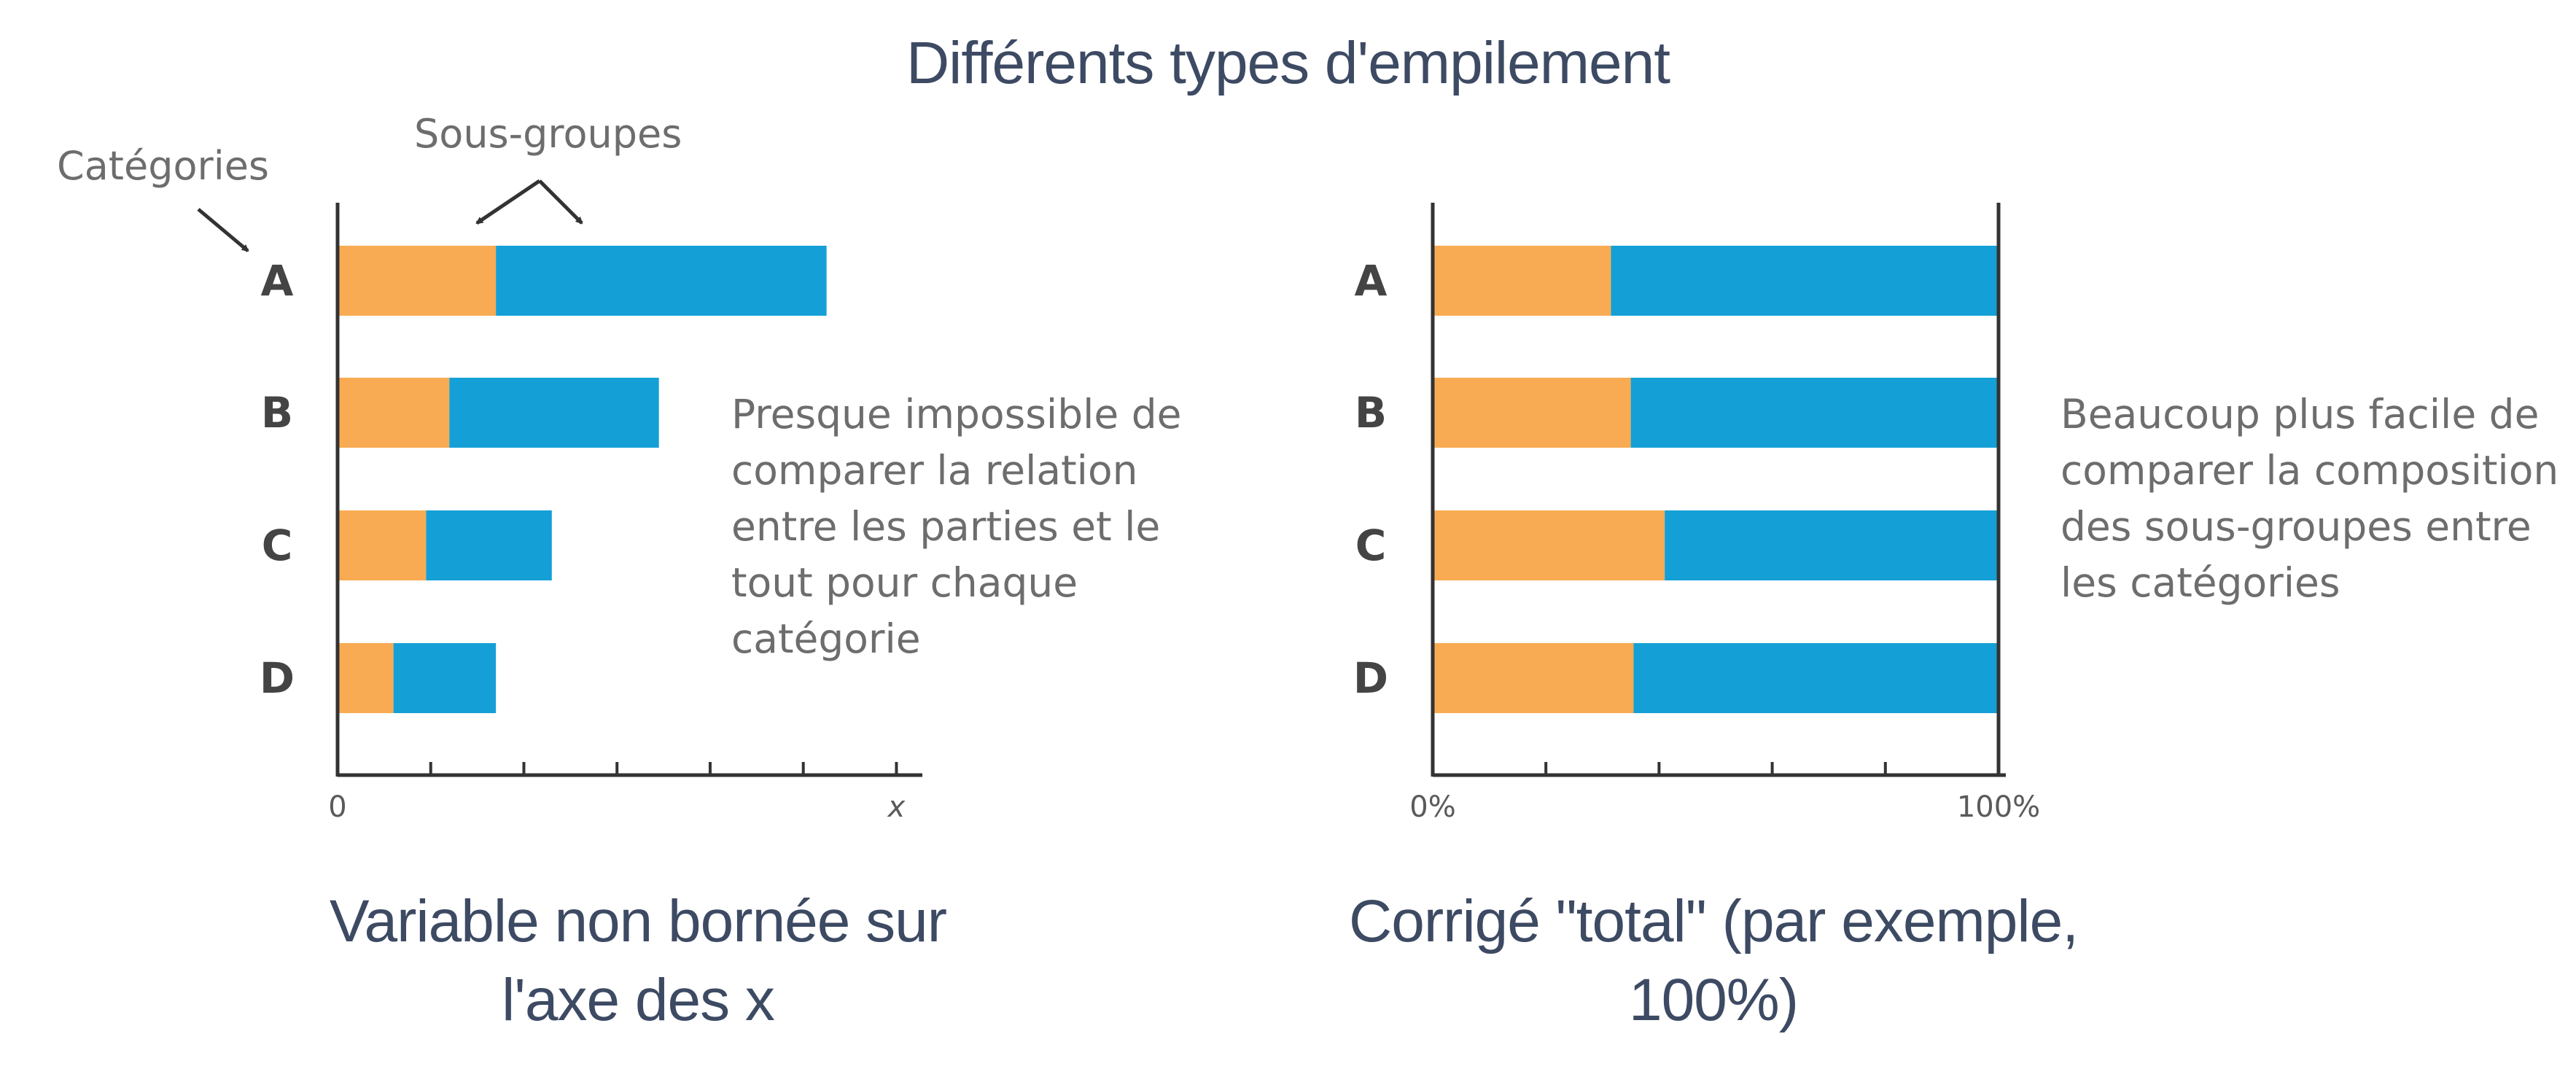 The image size is (2576, 1085). I want to click on x-tick-label: x, so click(896, 807).